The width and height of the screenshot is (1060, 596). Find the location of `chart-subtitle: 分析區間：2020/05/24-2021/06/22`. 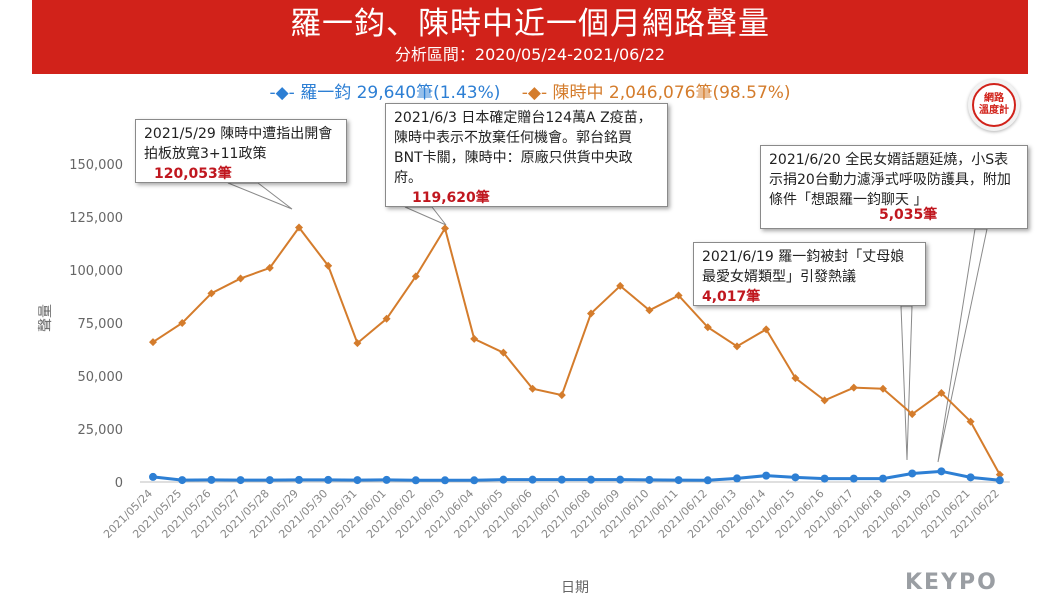

chart-subtitle: 分析區間：2020/05/24-2021/06/22 is located at coordinates (530, 54).